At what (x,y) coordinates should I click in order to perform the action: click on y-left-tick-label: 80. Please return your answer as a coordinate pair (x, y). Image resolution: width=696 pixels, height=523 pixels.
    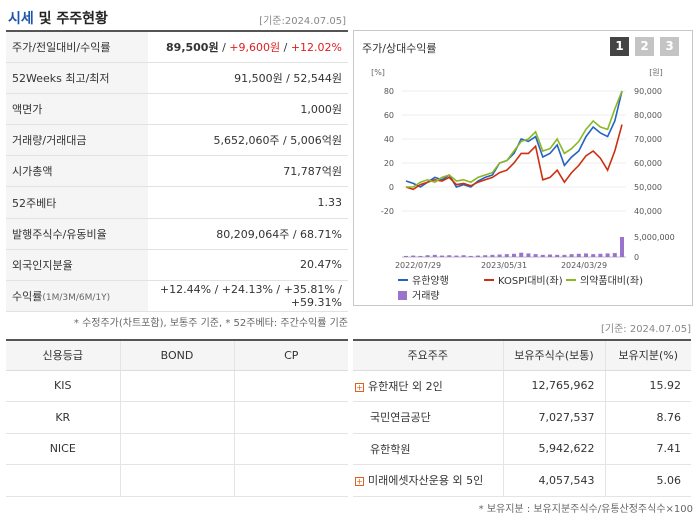
    Looking at the image, I should click on (389, 91).